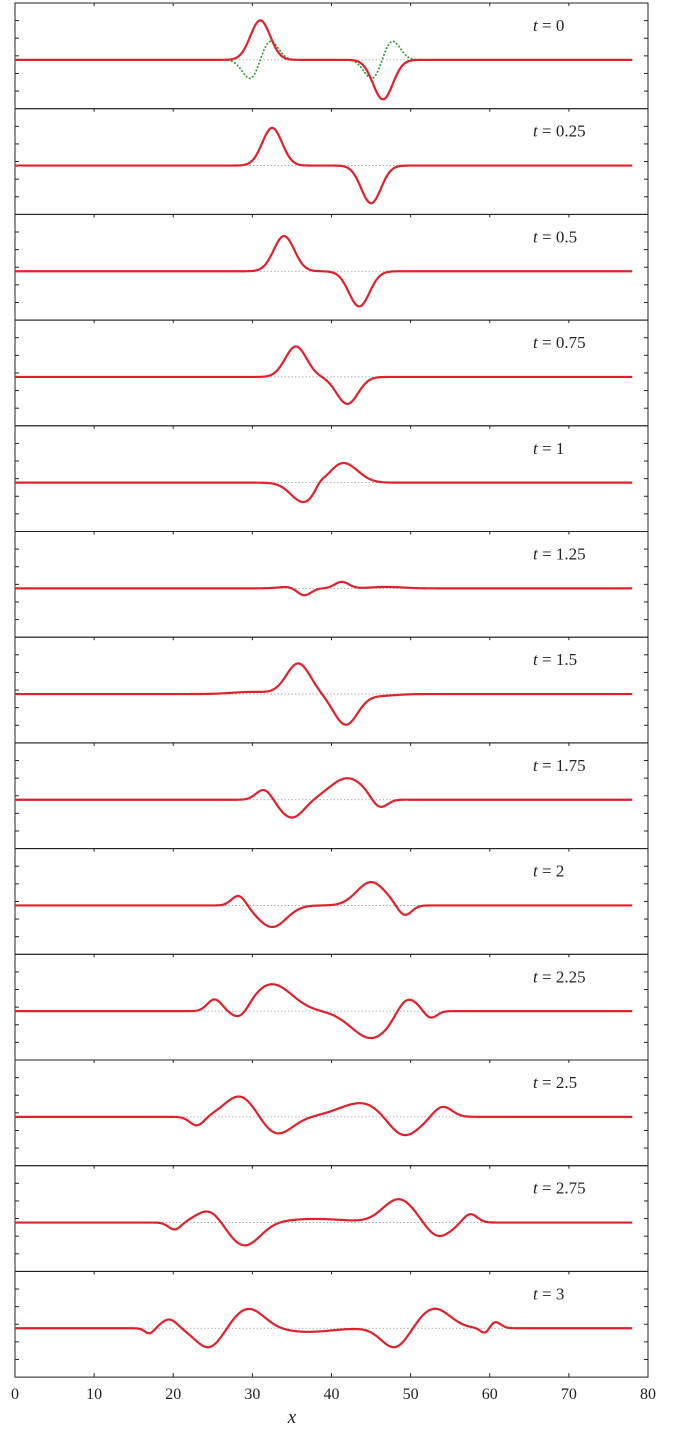 Image resolution: width=683 pixels, height=1437 pixels. What do you see at coordinates (15, 1394) in the screenshot?
I see `x-tick-label-0: 0` at bounding box center [15, 1394].